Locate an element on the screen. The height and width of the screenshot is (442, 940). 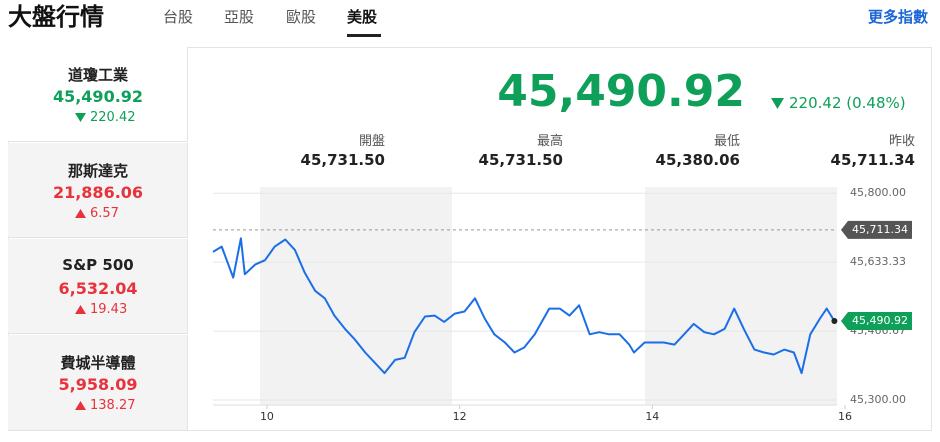
tab: 歐股 is located at coordinates (301, 17).